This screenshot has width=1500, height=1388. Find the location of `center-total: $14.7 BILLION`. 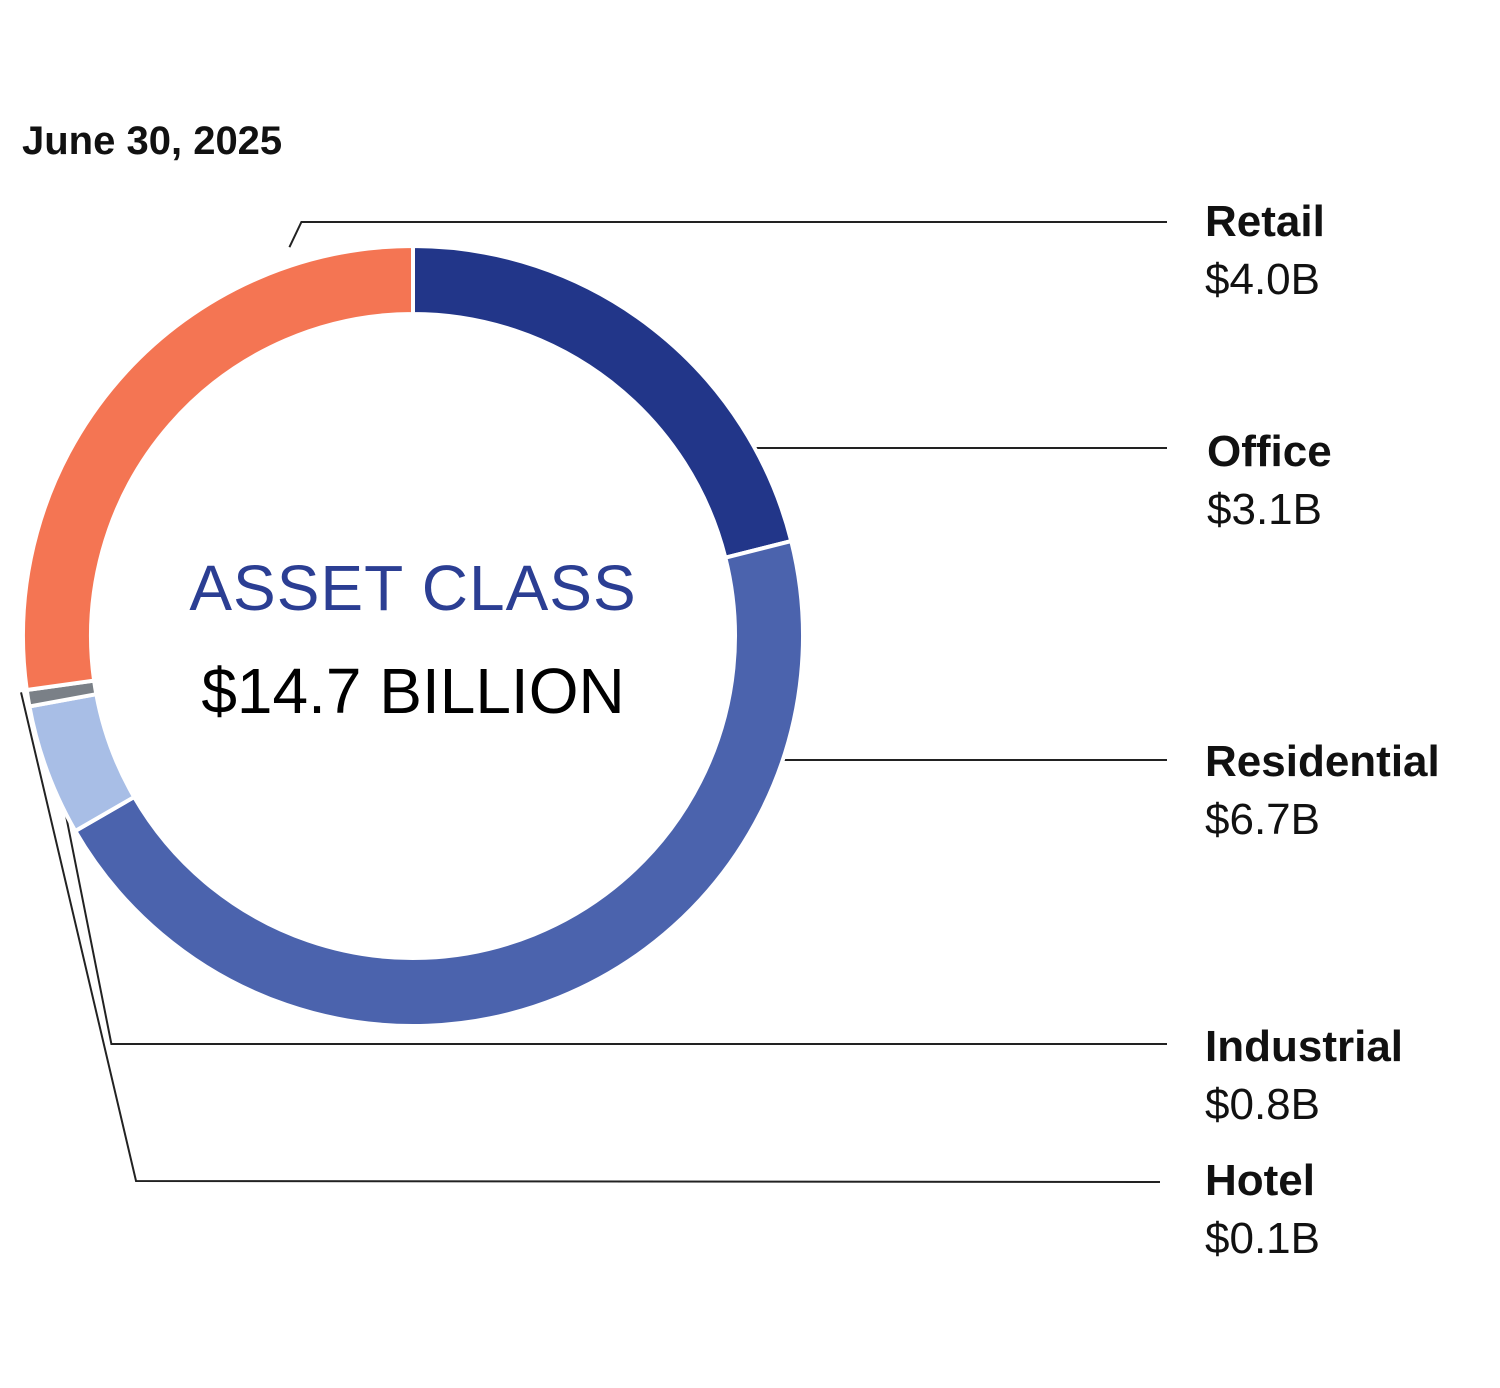

center-total: $14.7 BILLION is located at coordinates (412, 691).